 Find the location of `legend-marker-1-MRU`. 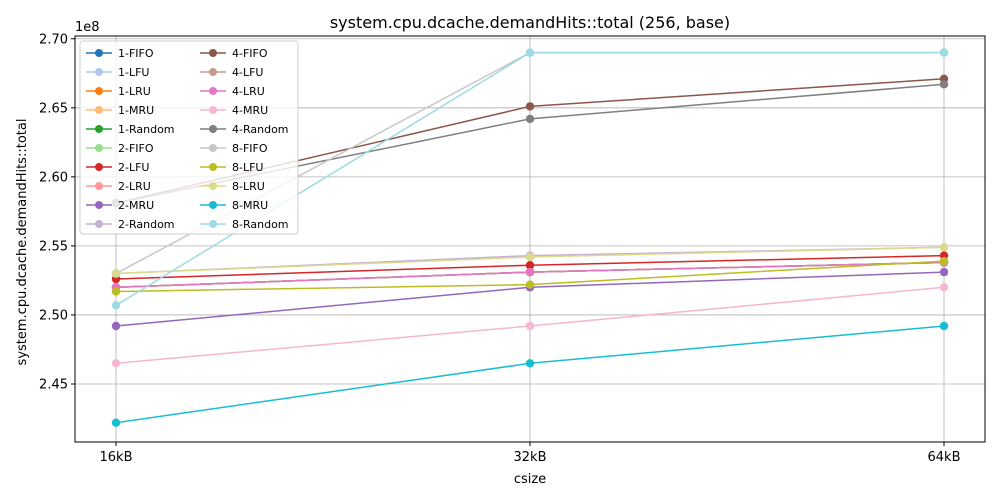

legend-marker-1-MRU is located at coordinates (99, 110).